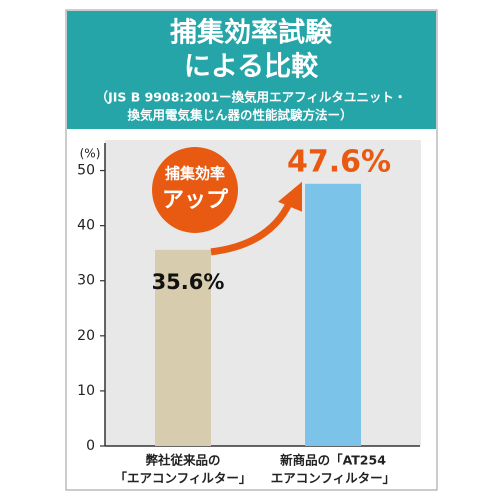  Describe the element at coordinates (333, 478) in the screenshot. I see `x-tick-label: エアコンフィルター」` at that location.